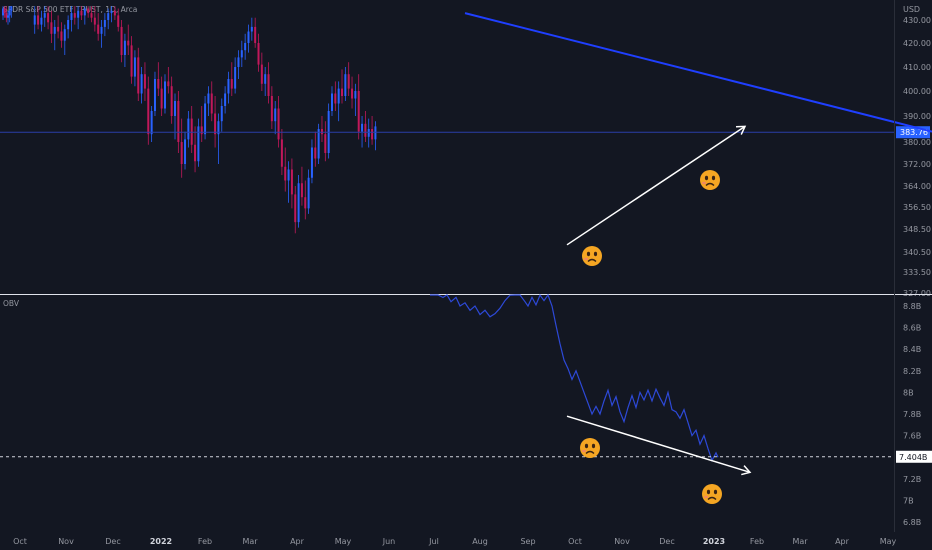 This screenshot has height=550, width=932. Describe the element at coordinates (746, 470) in the screenshot. I see `obv-downtrend-arrow-head` at that location.